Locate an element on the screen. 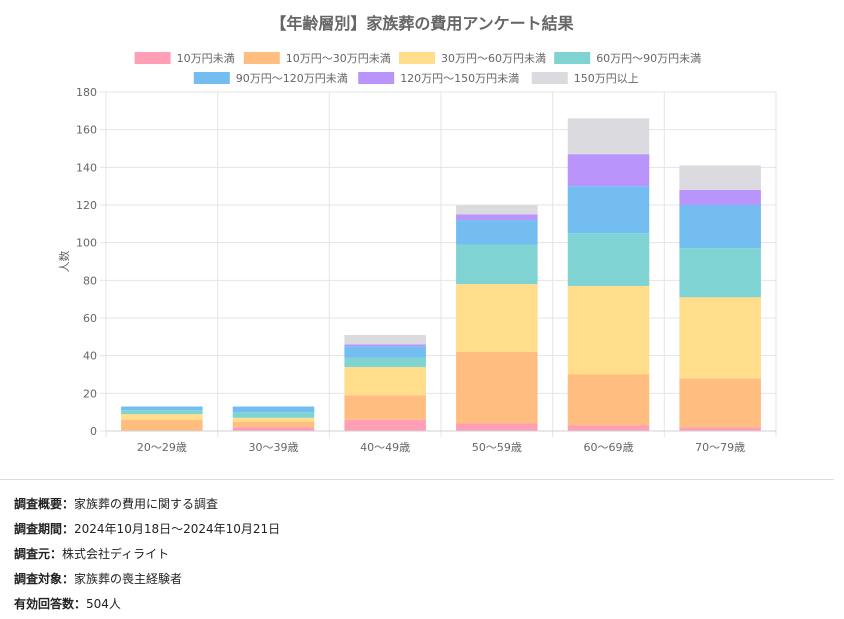 The height and width of the screenshot is (619, 844). survey-target-value: 家族葬の喪主経験者 is located at coordinates (128, 579).